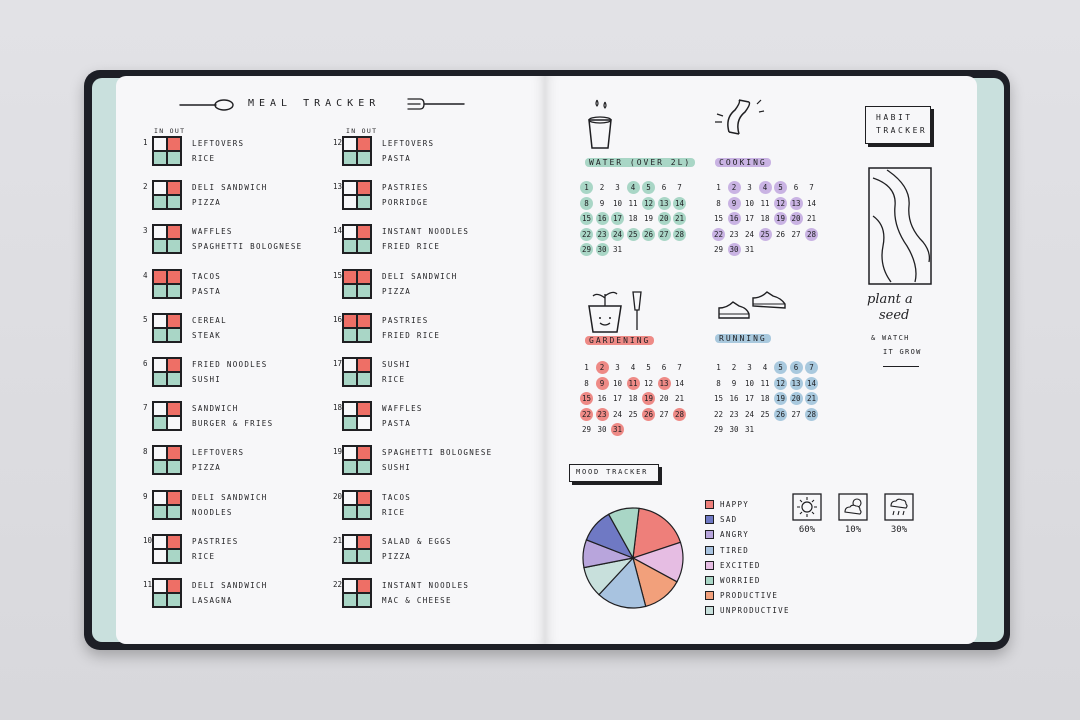 The image size is (1080, 720). What do you see at coordinates (209, 320) in the screenshot?
I see `meal-in-label: CEREAL` at bounding box center [209, 320].